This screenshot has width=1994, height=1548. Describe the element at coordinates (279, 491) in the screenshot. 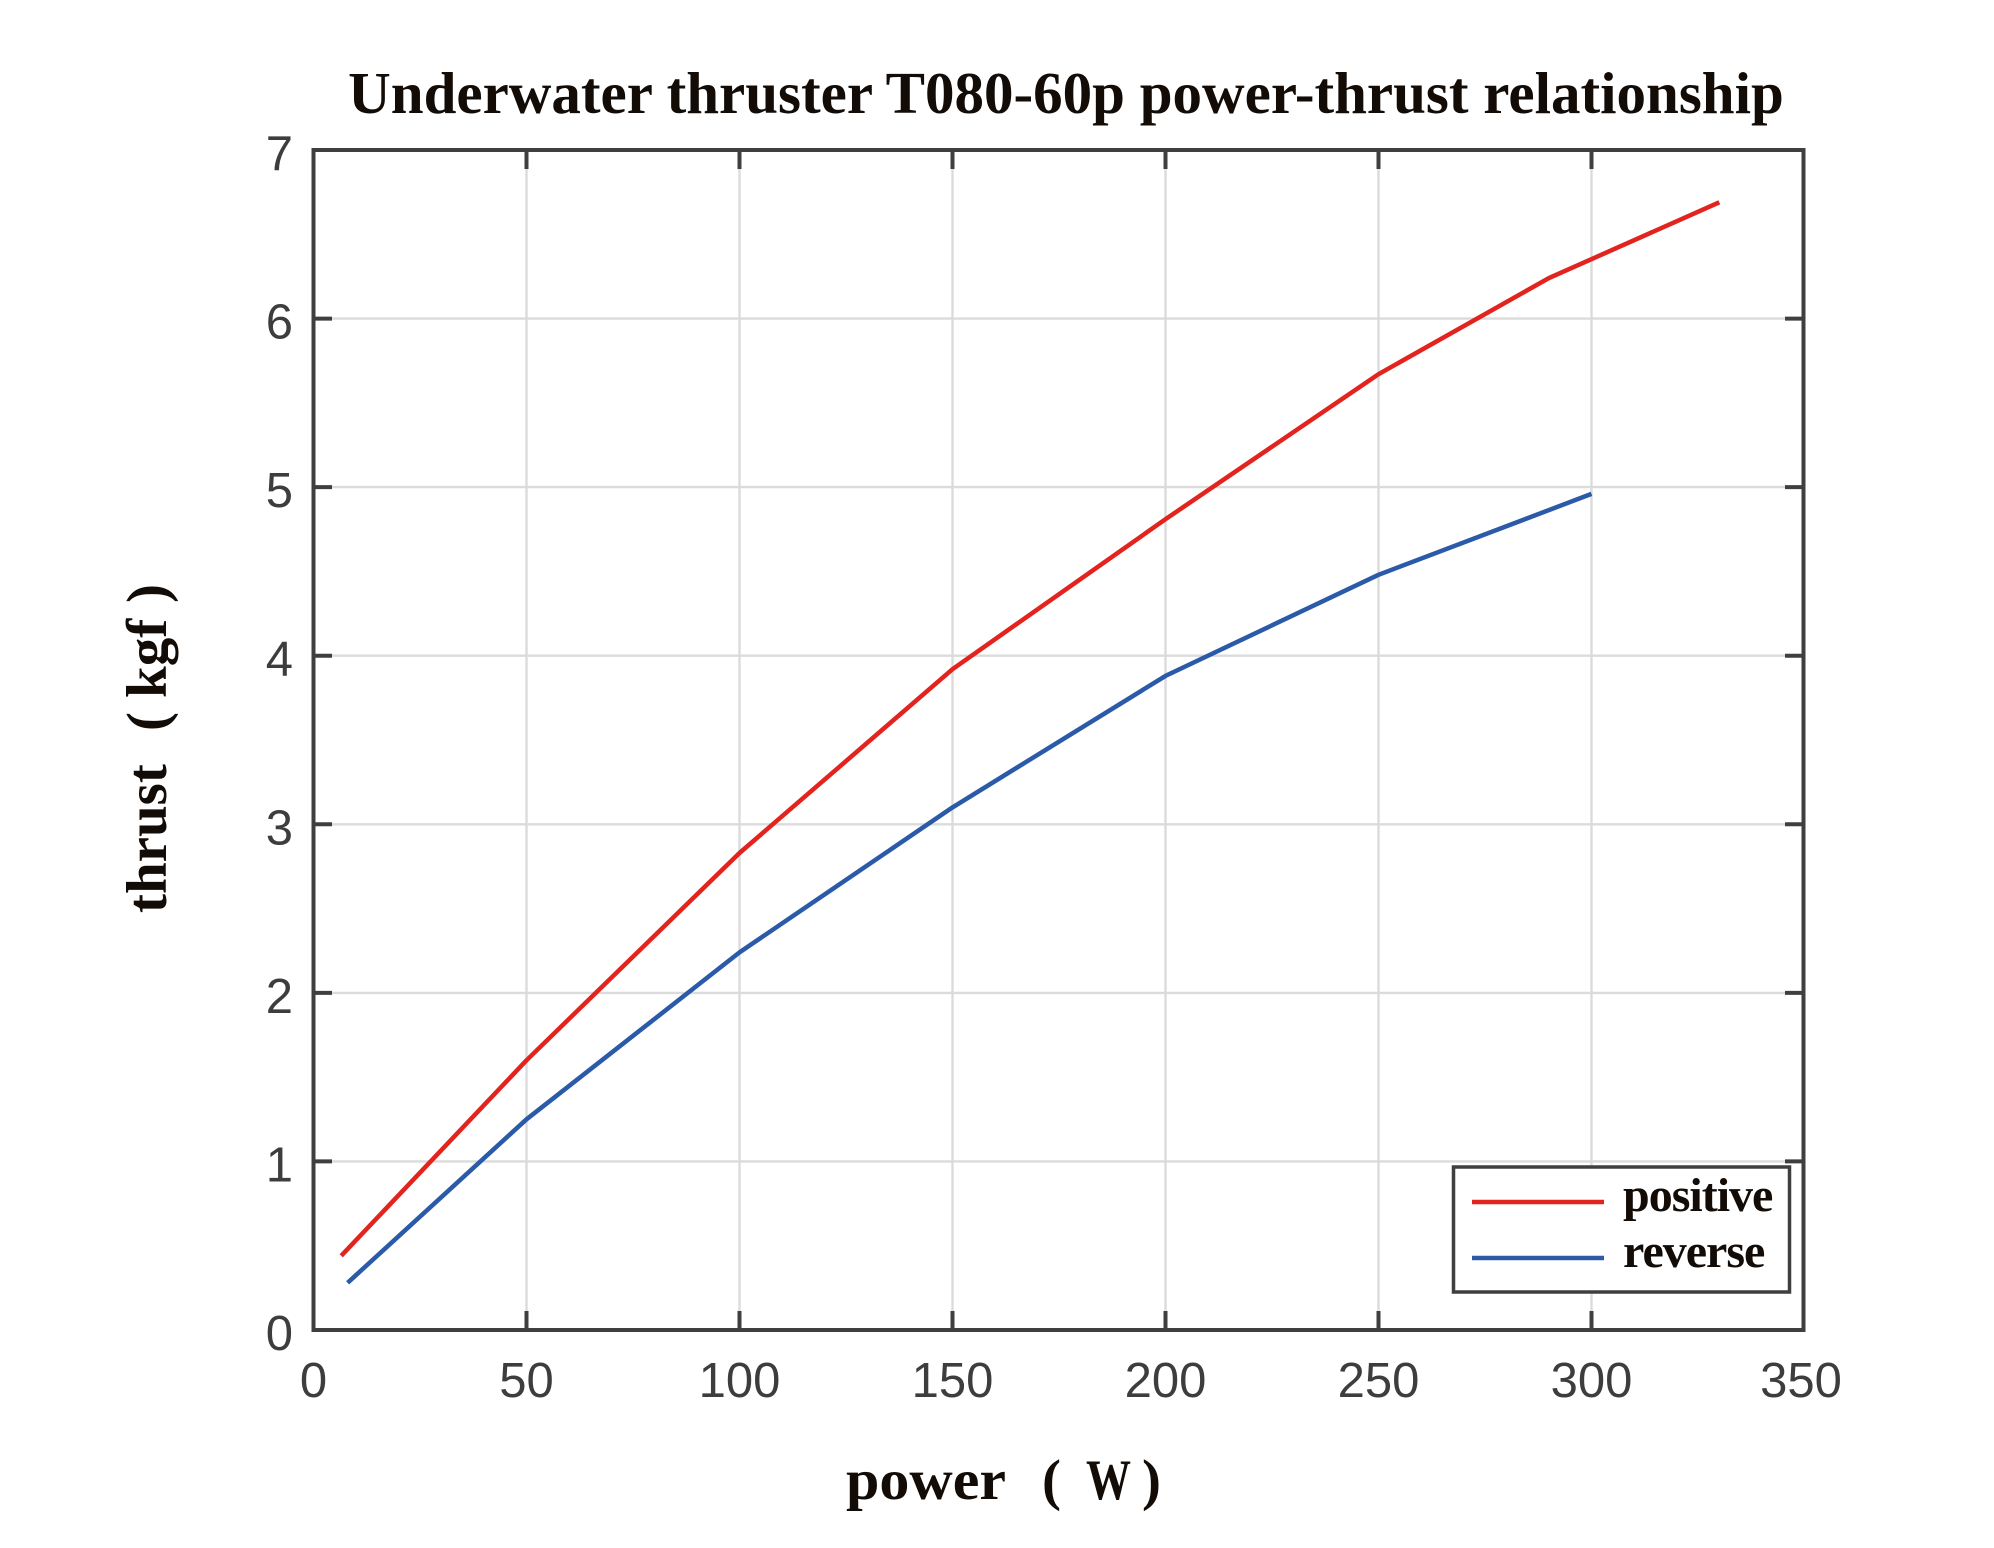

I see `svg-text: 5` at that location.